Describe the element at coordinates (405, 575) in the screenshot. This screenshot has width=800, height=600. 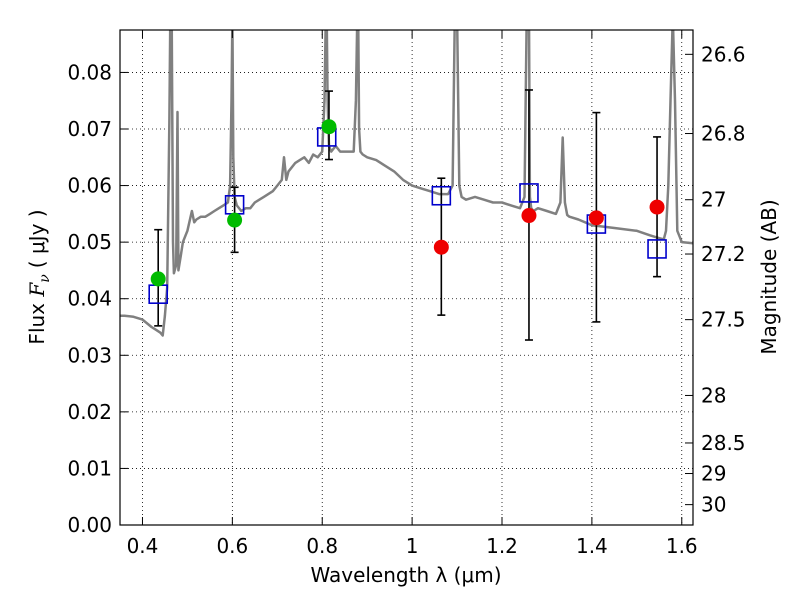
I see `x-axis-label: Wavelength λ (μm)` at that location.